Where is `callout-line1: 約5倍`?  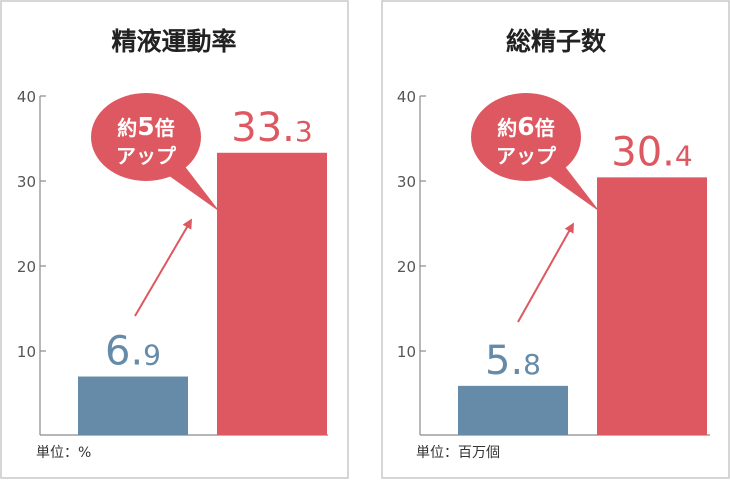 callout-line1: 約5倍 is located at coordinates (145, 126).